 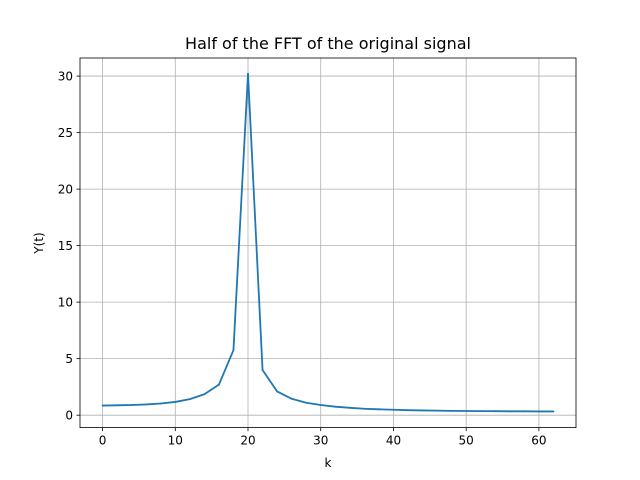 What do you see at coordinates (65, 189) in the screenshot?
I see `y-tick-label: 20` at bounding box center [65, 189].